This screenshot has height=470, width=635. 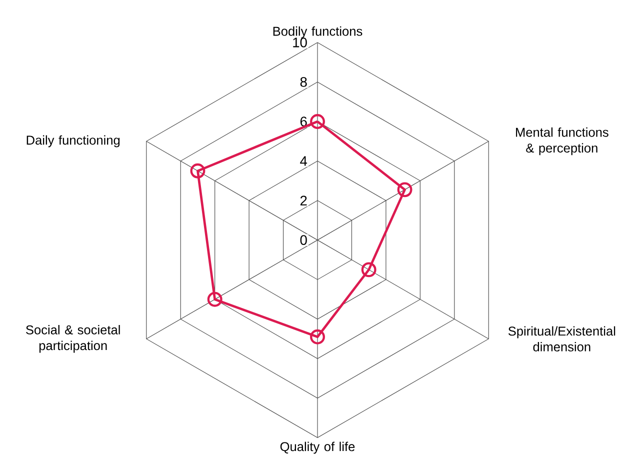 What do you see at coordinates (304, 161) in the screenshot?
I see `y-tick-label: 4` at bounding box center [304, 161].